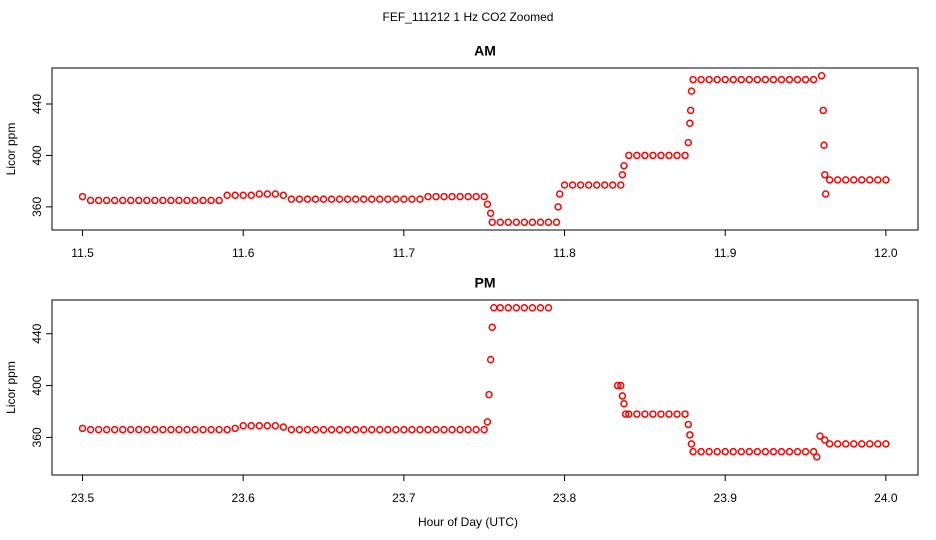  Describe the element at coordinates (485, 283) in the screenshot. I see `panel-title: PM` at that location.